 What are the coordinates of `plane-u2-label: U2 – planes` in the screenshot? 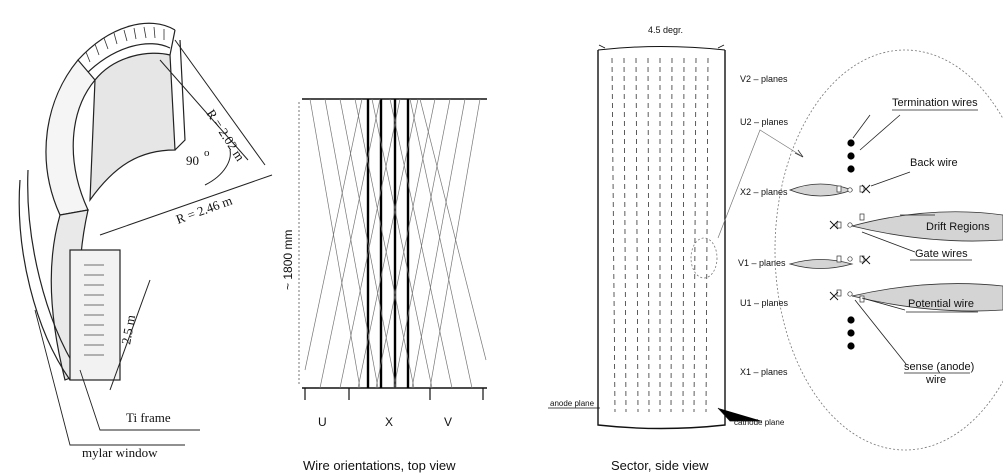 It's located at (764, 122).